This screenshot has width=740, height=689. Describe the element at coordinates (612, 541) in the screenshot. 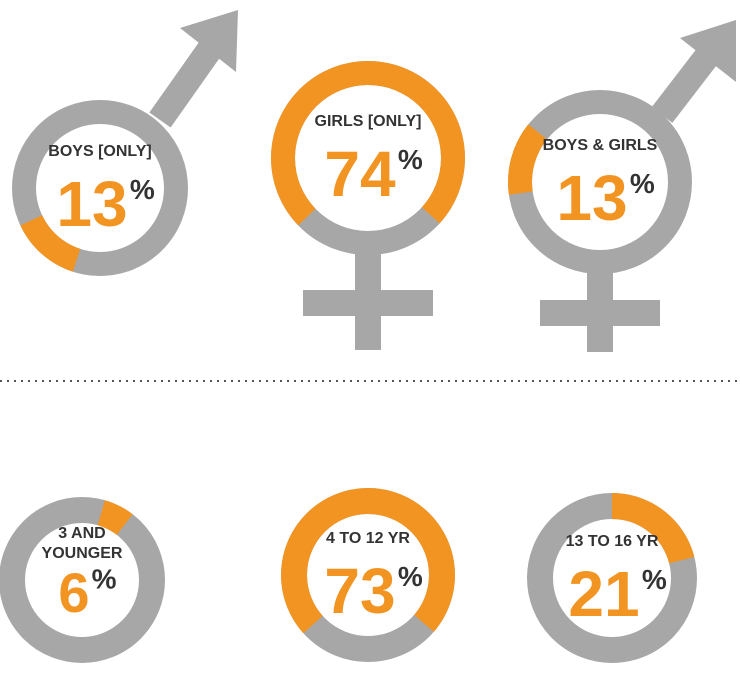

I see `donut-label: 13 TO 16 YR` at that location.